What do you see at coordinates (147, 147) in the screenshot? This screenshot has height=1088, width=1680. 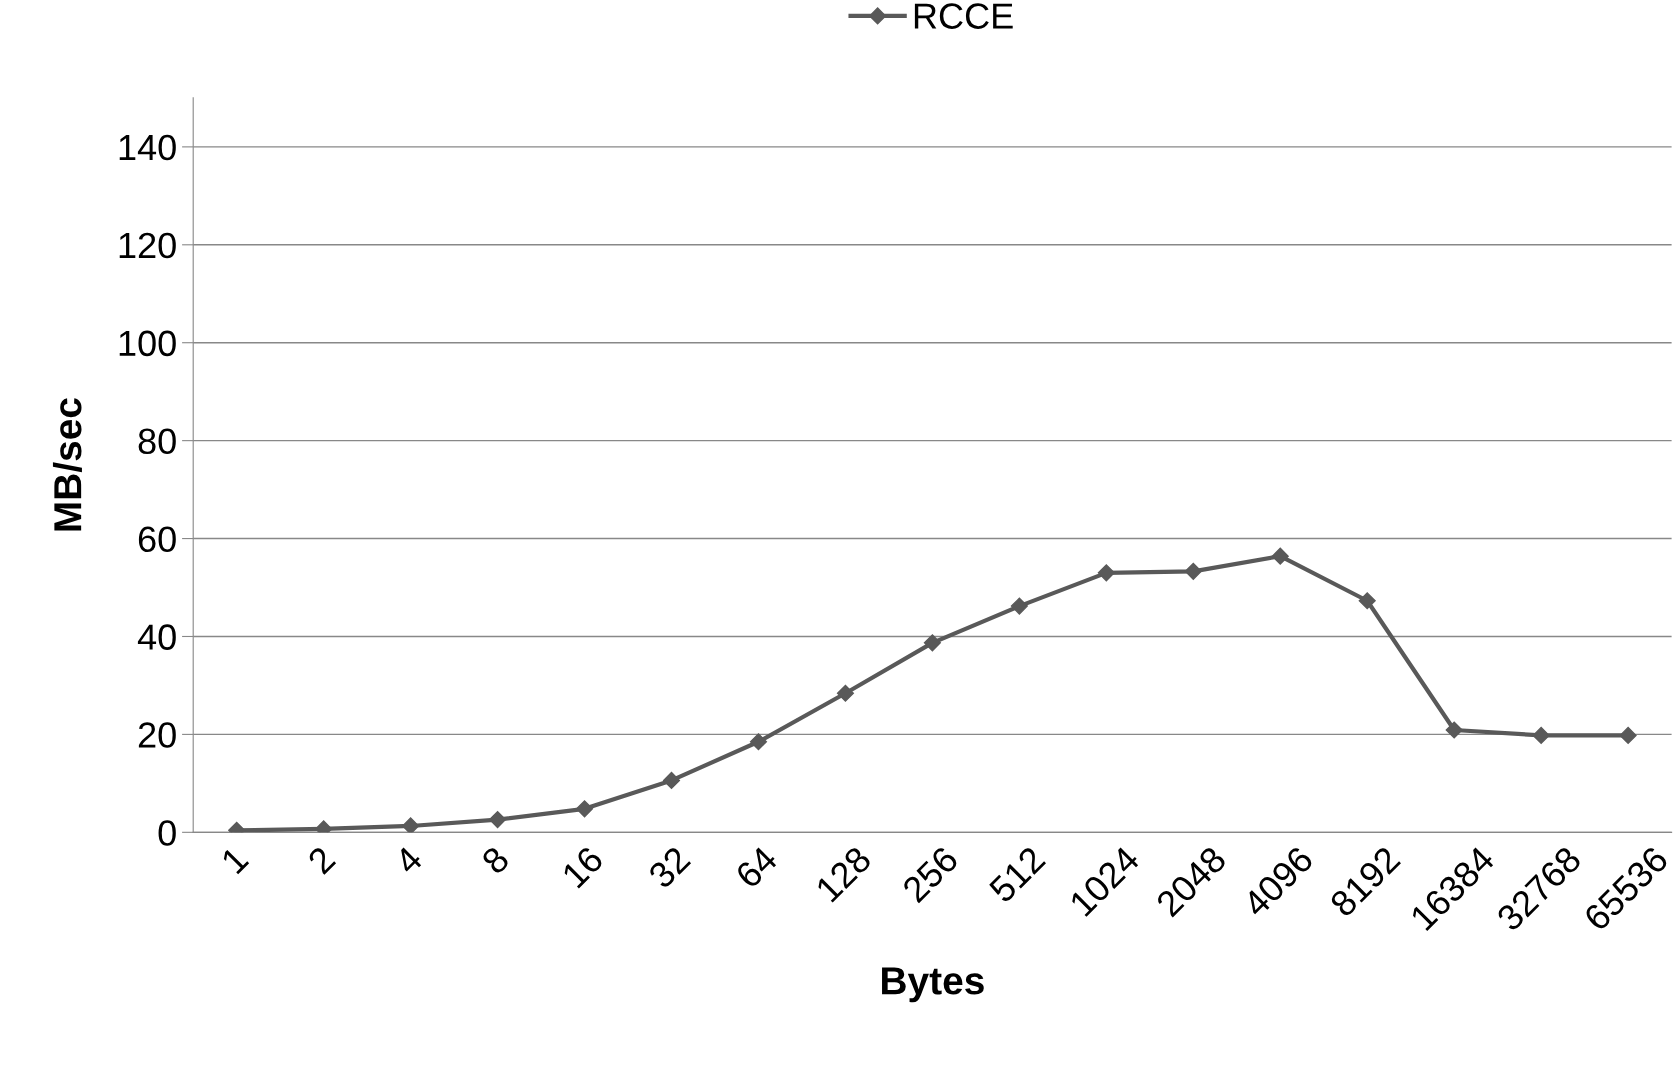 I see `y-tick-label: 140` at bounding box center [147, 147].